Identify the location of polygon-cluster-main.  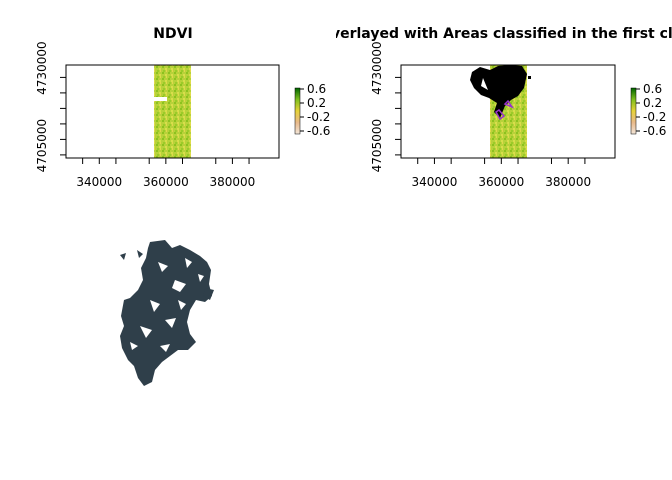
(166, 313).